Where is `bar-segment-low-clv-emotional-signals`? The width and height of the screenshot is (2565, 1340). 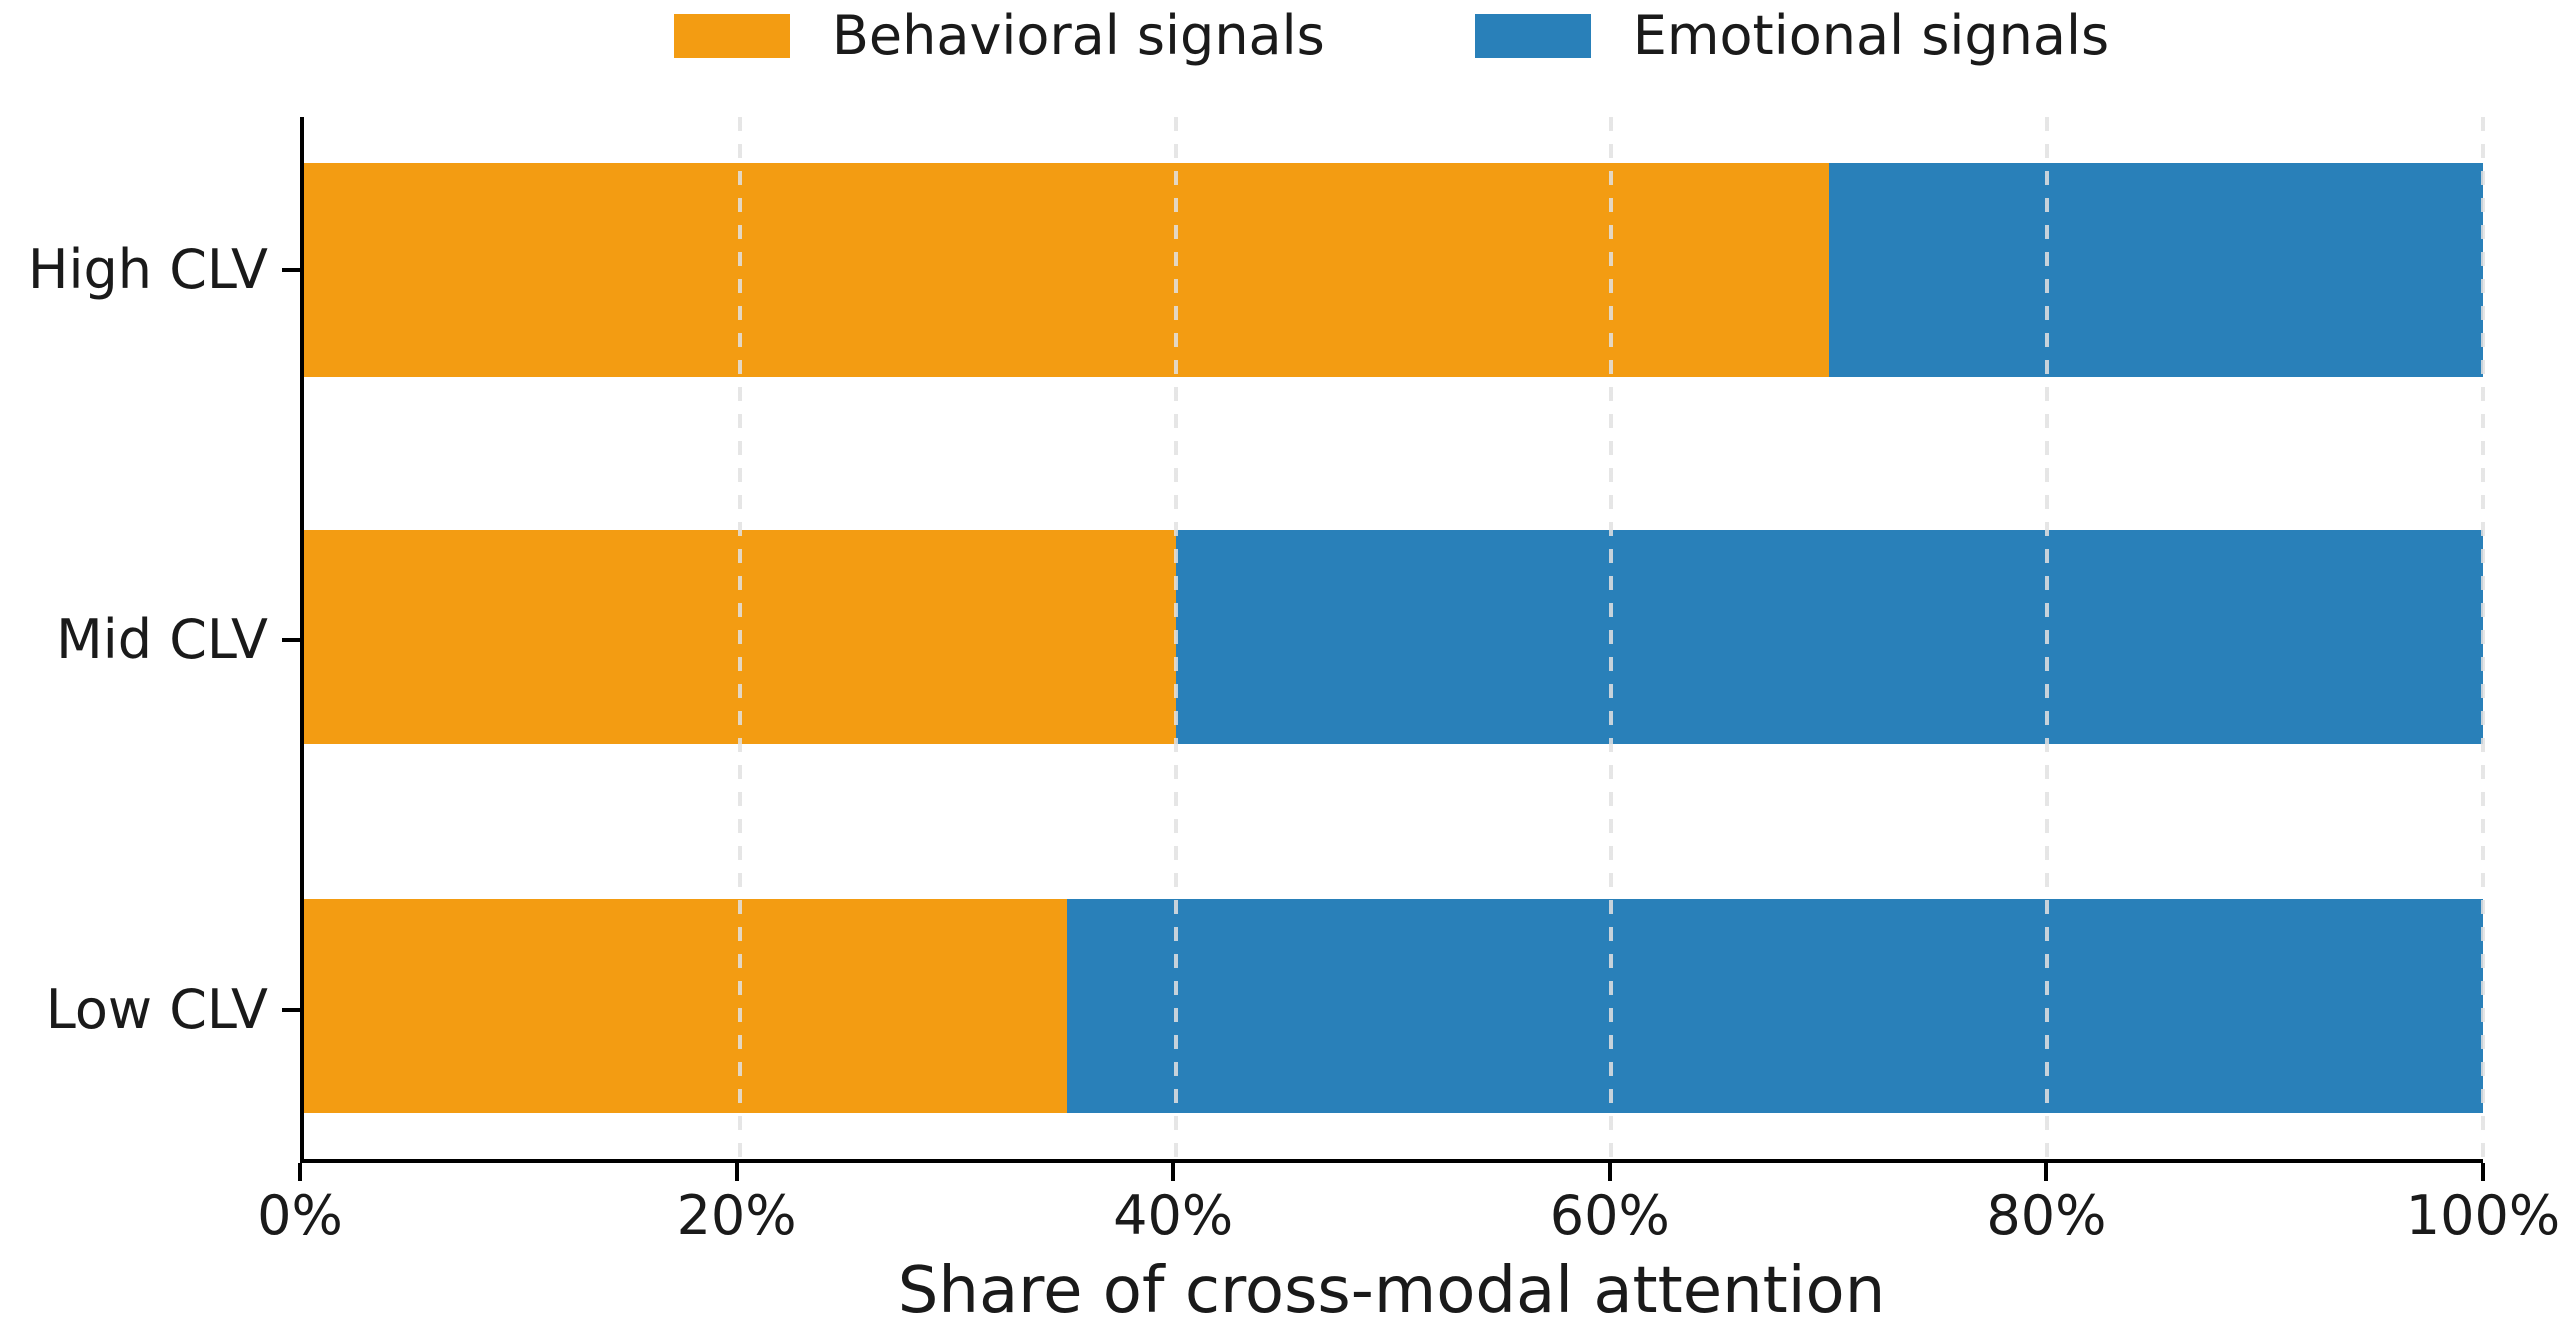 bar-segment-low-clv-emotional-signals is located at coordinates (1774, 1006).